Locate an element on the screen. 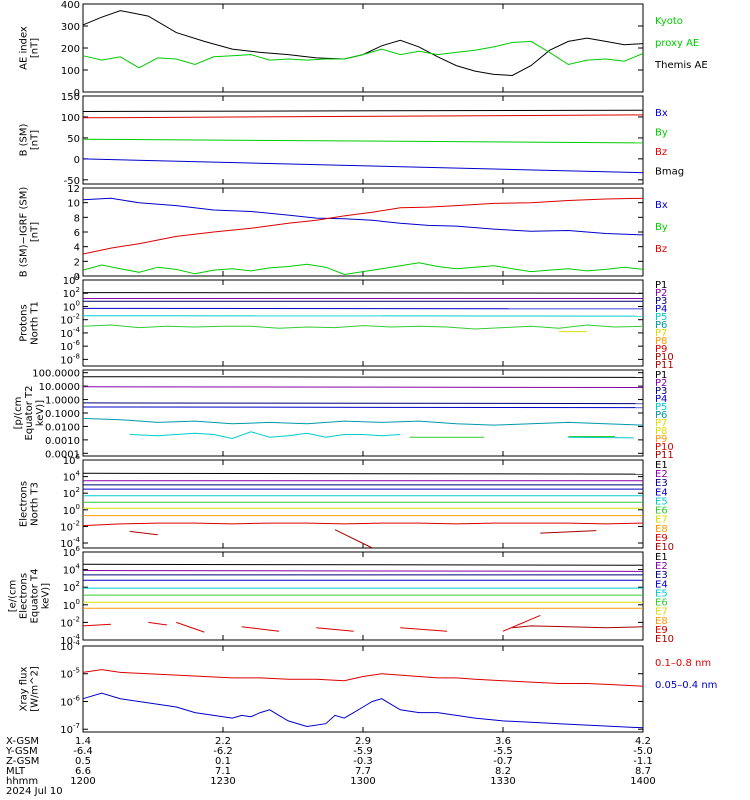  legend-entry: P1 is located at coordinates (661, 285).